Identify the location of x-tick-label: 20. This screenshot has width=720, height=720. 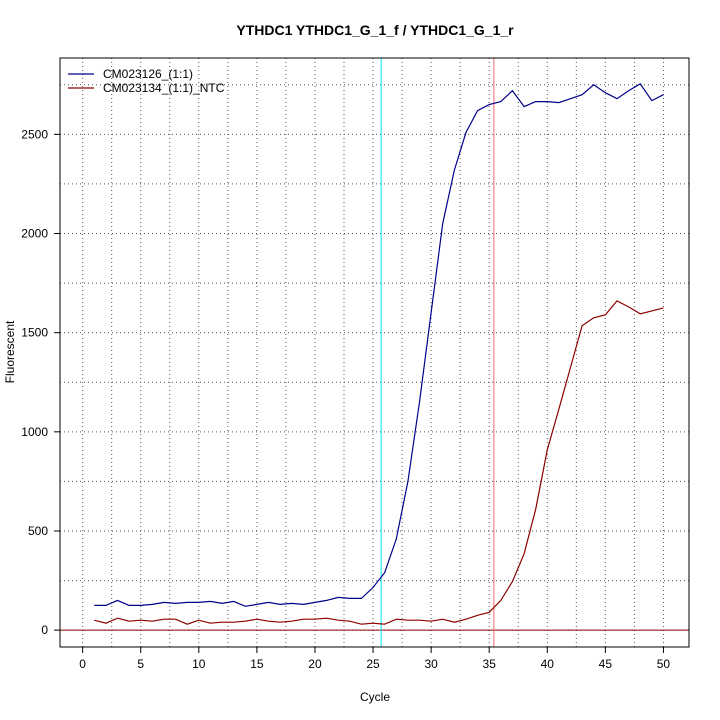
(315, 664).